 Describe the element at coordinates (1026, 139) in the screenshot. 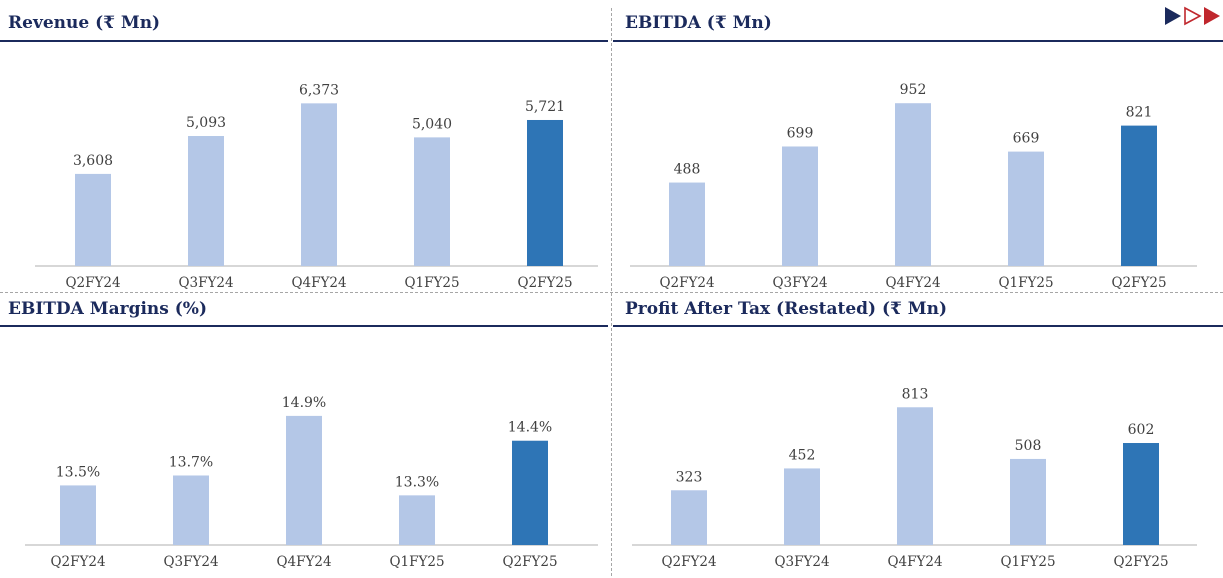

I see `value-label: 669` at that location.